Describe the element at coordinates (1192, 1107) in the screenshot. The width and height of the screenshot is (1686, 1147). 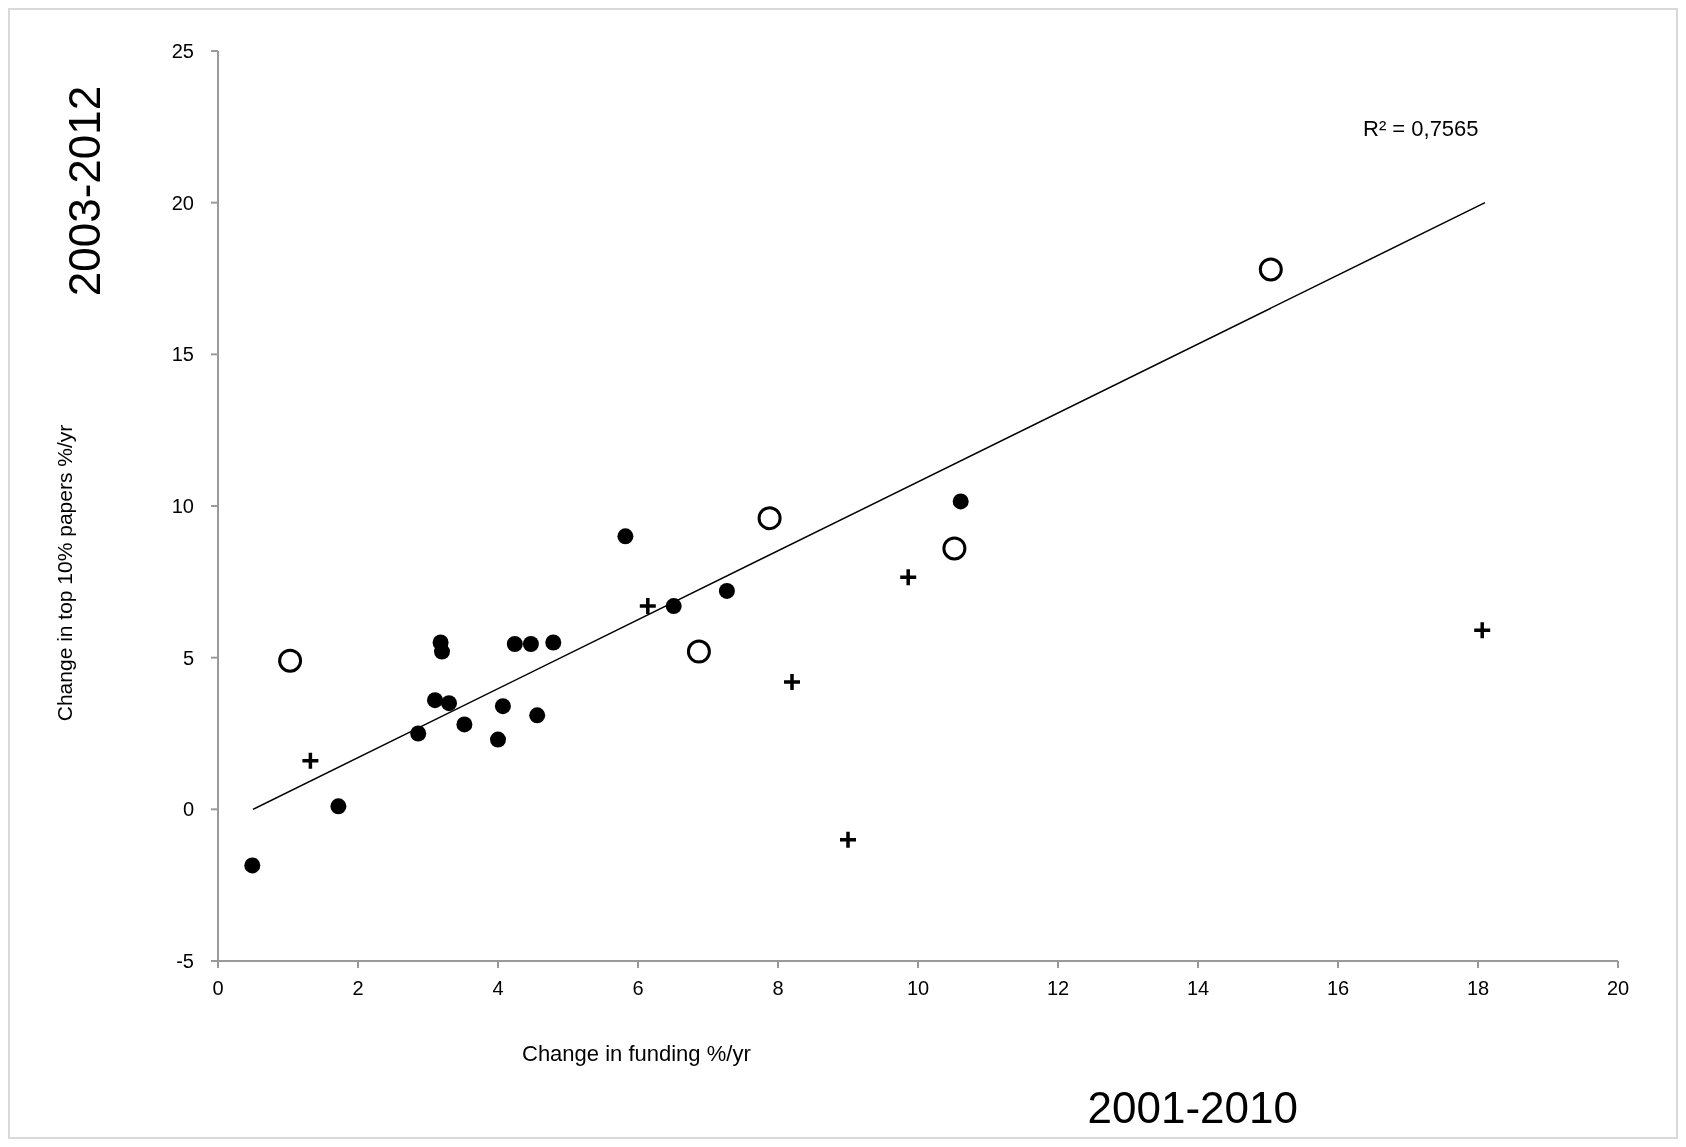
I see `text: 2001-2010` at that location.